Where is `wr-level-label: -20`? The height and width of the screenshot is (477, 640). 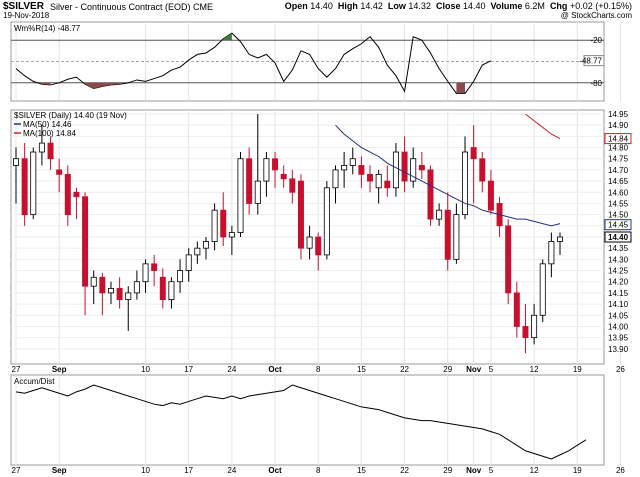
wr-level-label: -20 is located at coordinates (596, 40).